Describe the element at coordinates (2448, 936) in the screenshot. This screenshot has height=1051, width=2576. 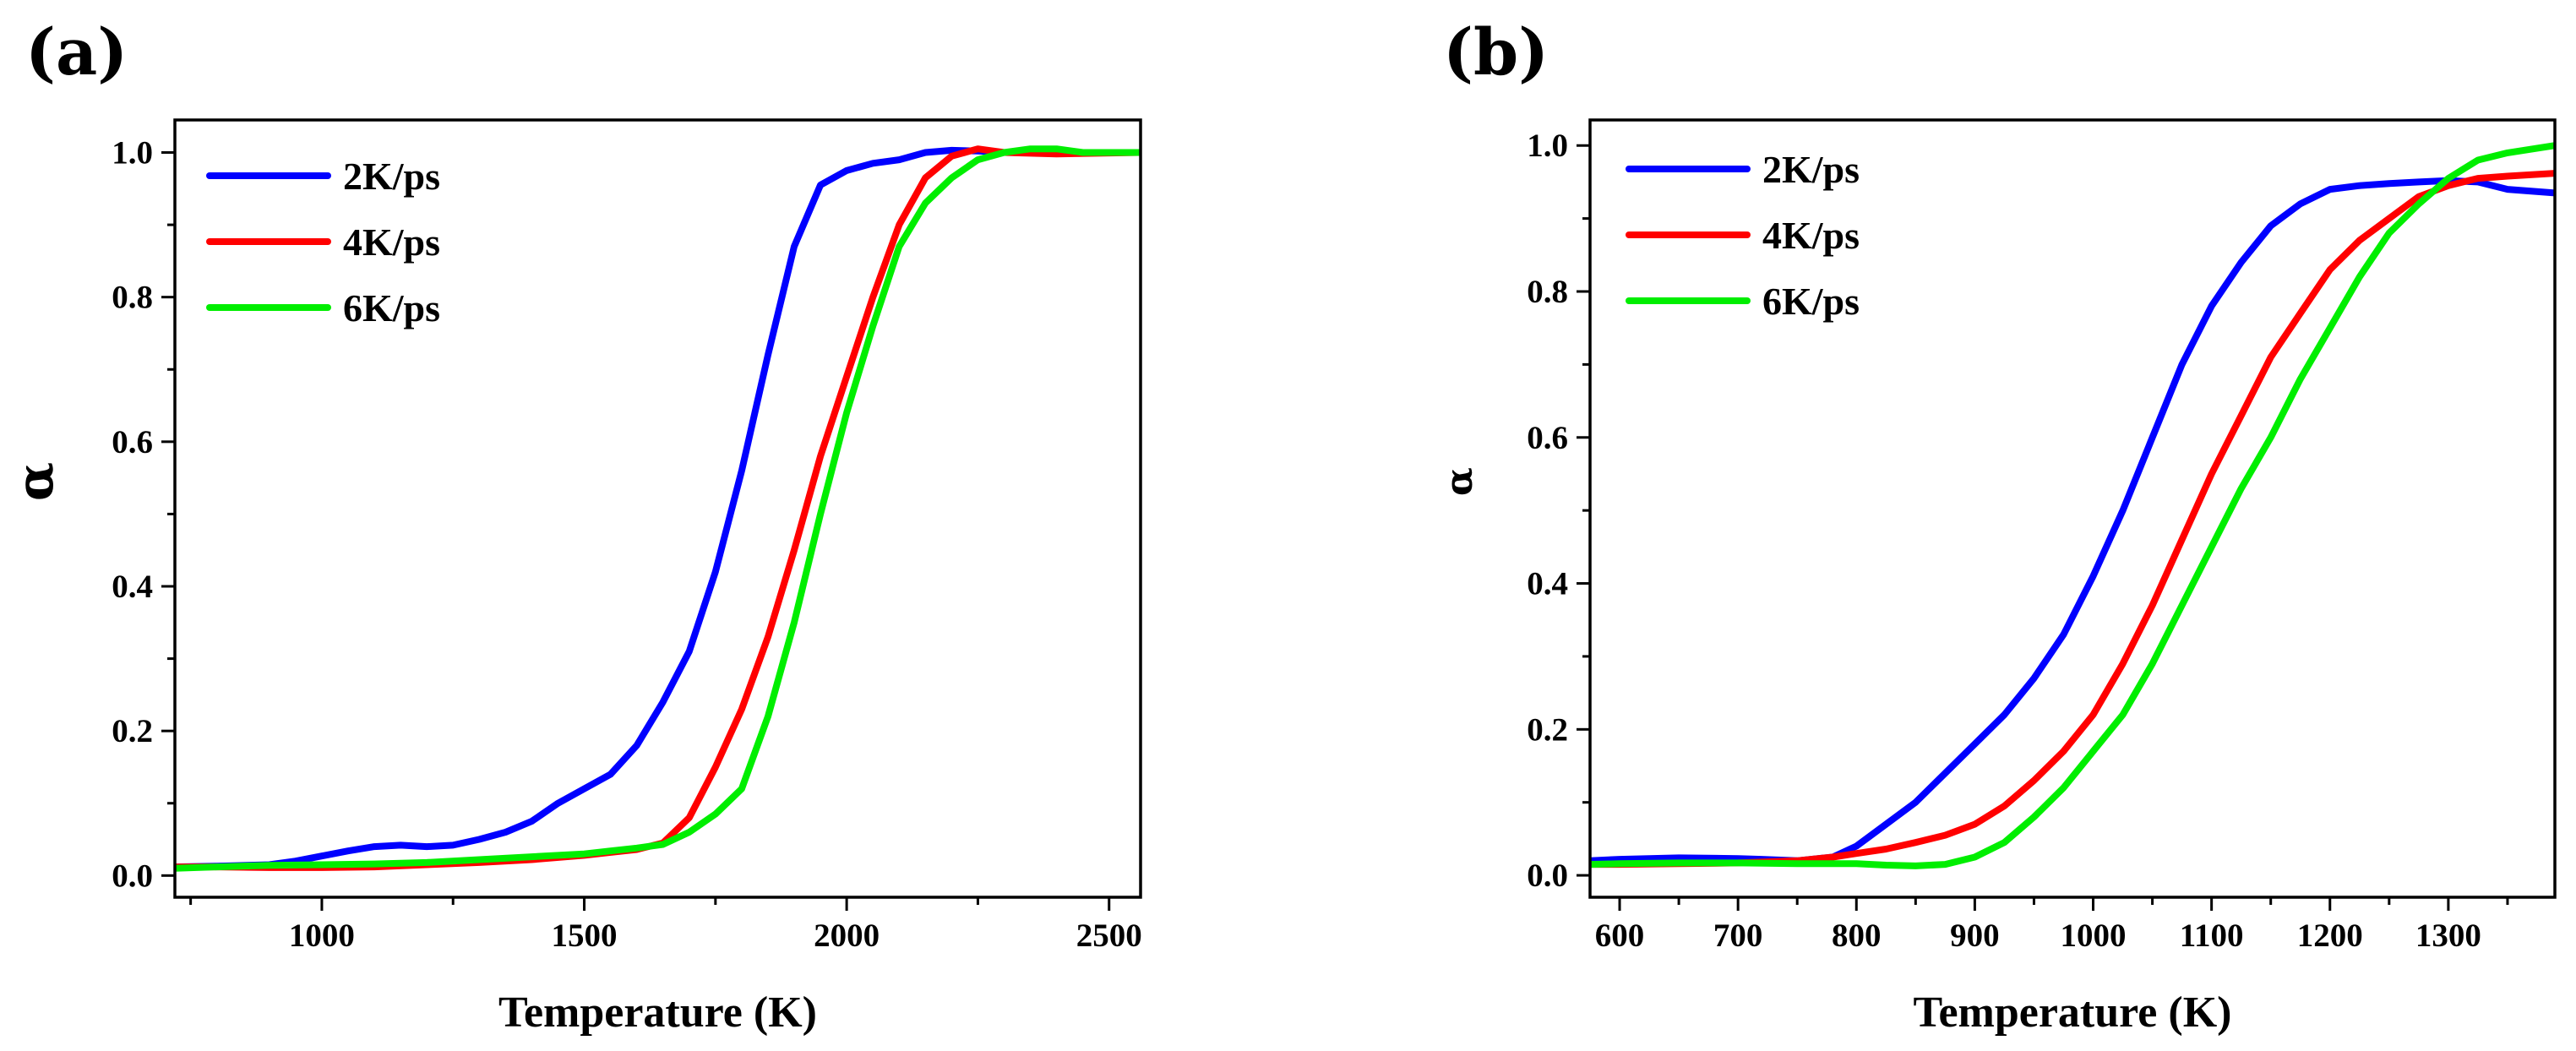
I see `x-tick-label: 1300` at that location.